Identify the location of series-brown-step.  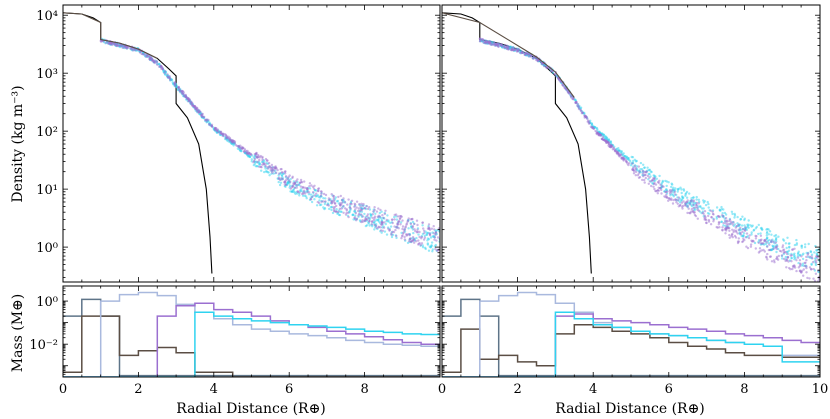
(251, 346).